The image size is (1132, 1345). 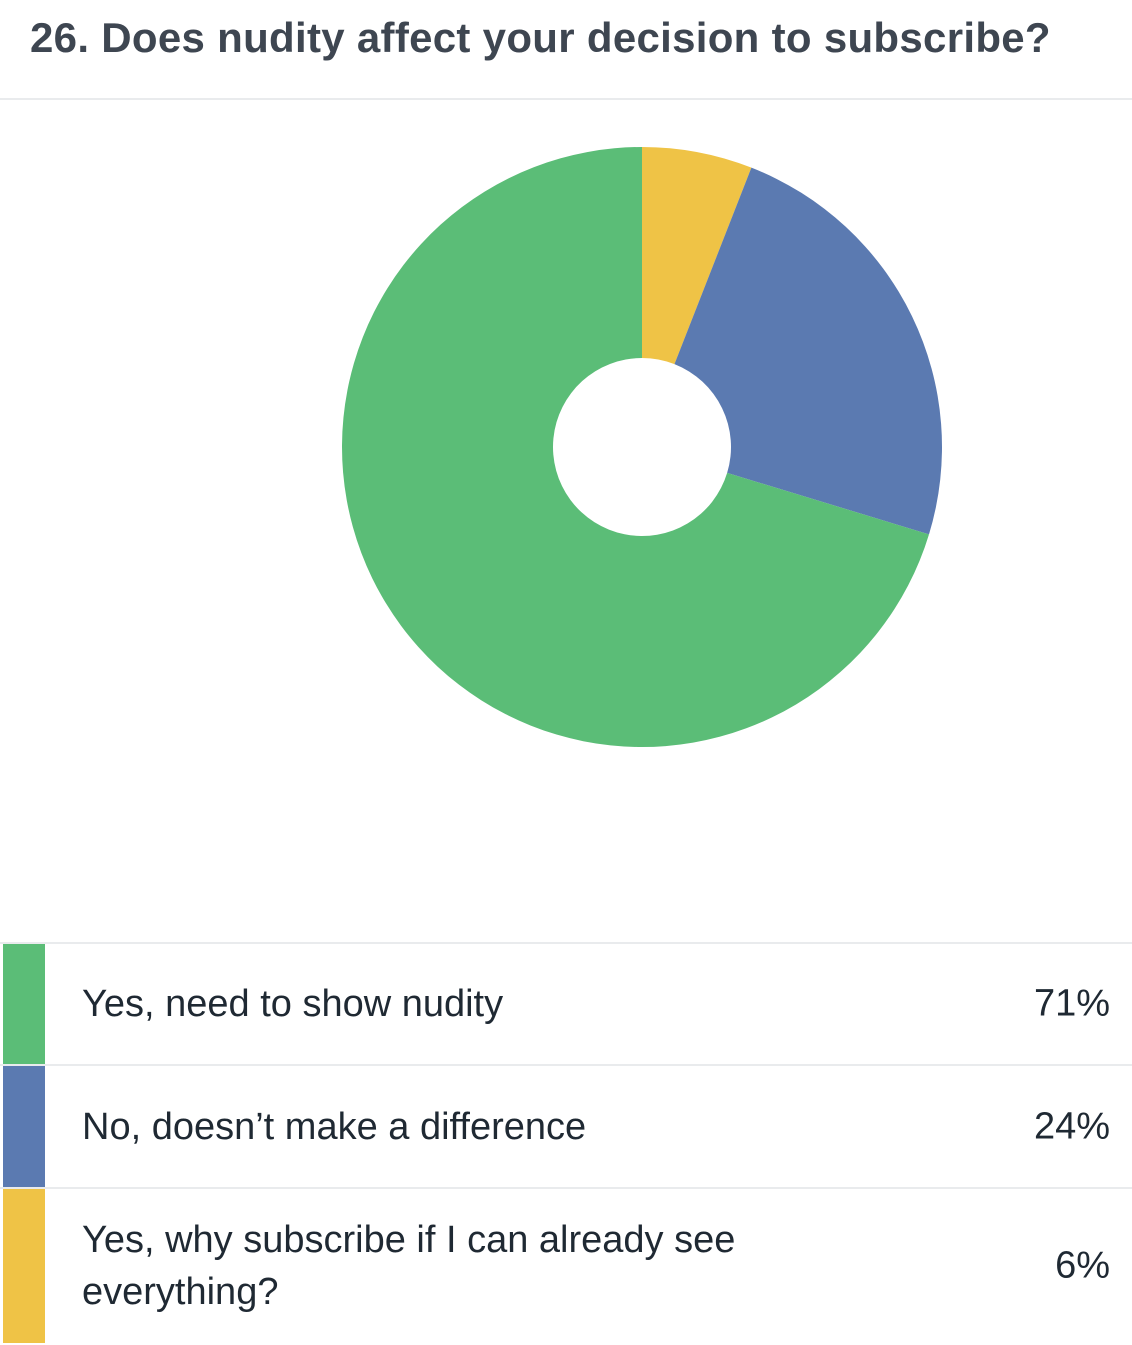 I want to click on legend-row: No, doesn’t make a difference 24%, so click(x=566, y=1125).